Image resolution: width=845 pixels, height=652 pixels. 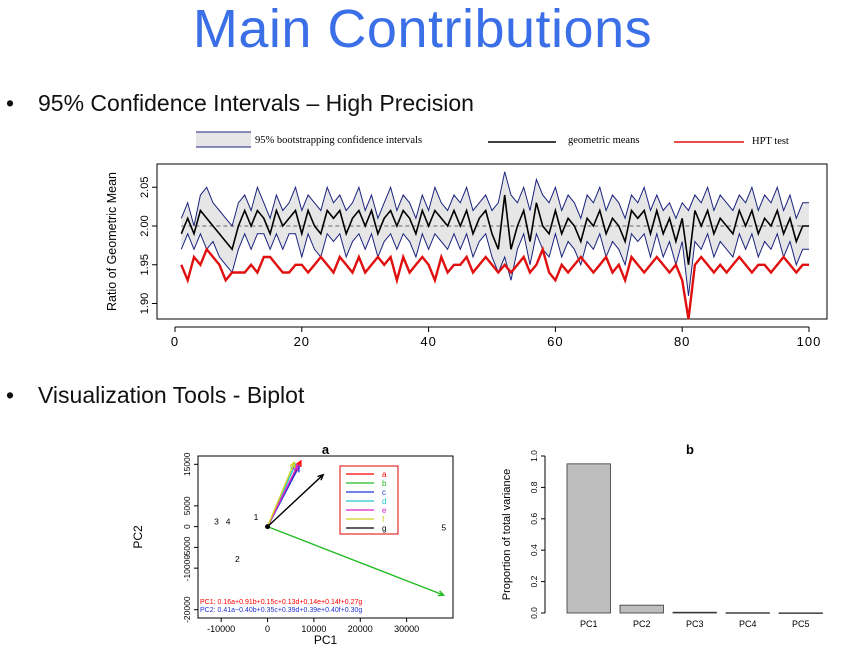 What do you see at coordinates (555, 341) in the screenshot?
I see `x-tick-label: 60` at bounding box center [555, 341].